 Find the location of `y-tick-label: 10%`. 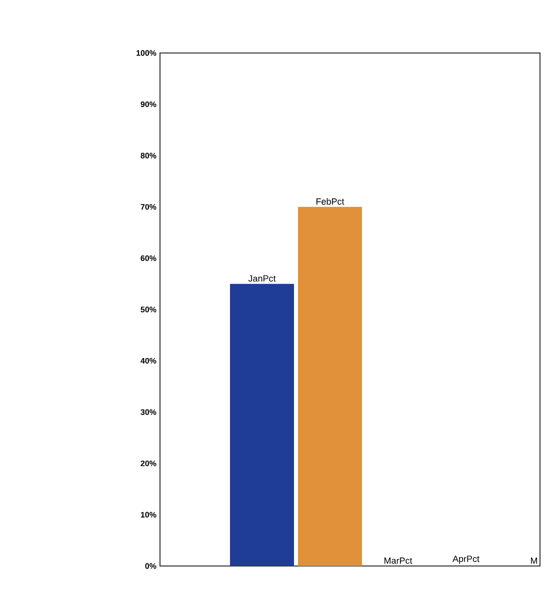

y-tick-label: 10% is located at coordinates (148, 515).